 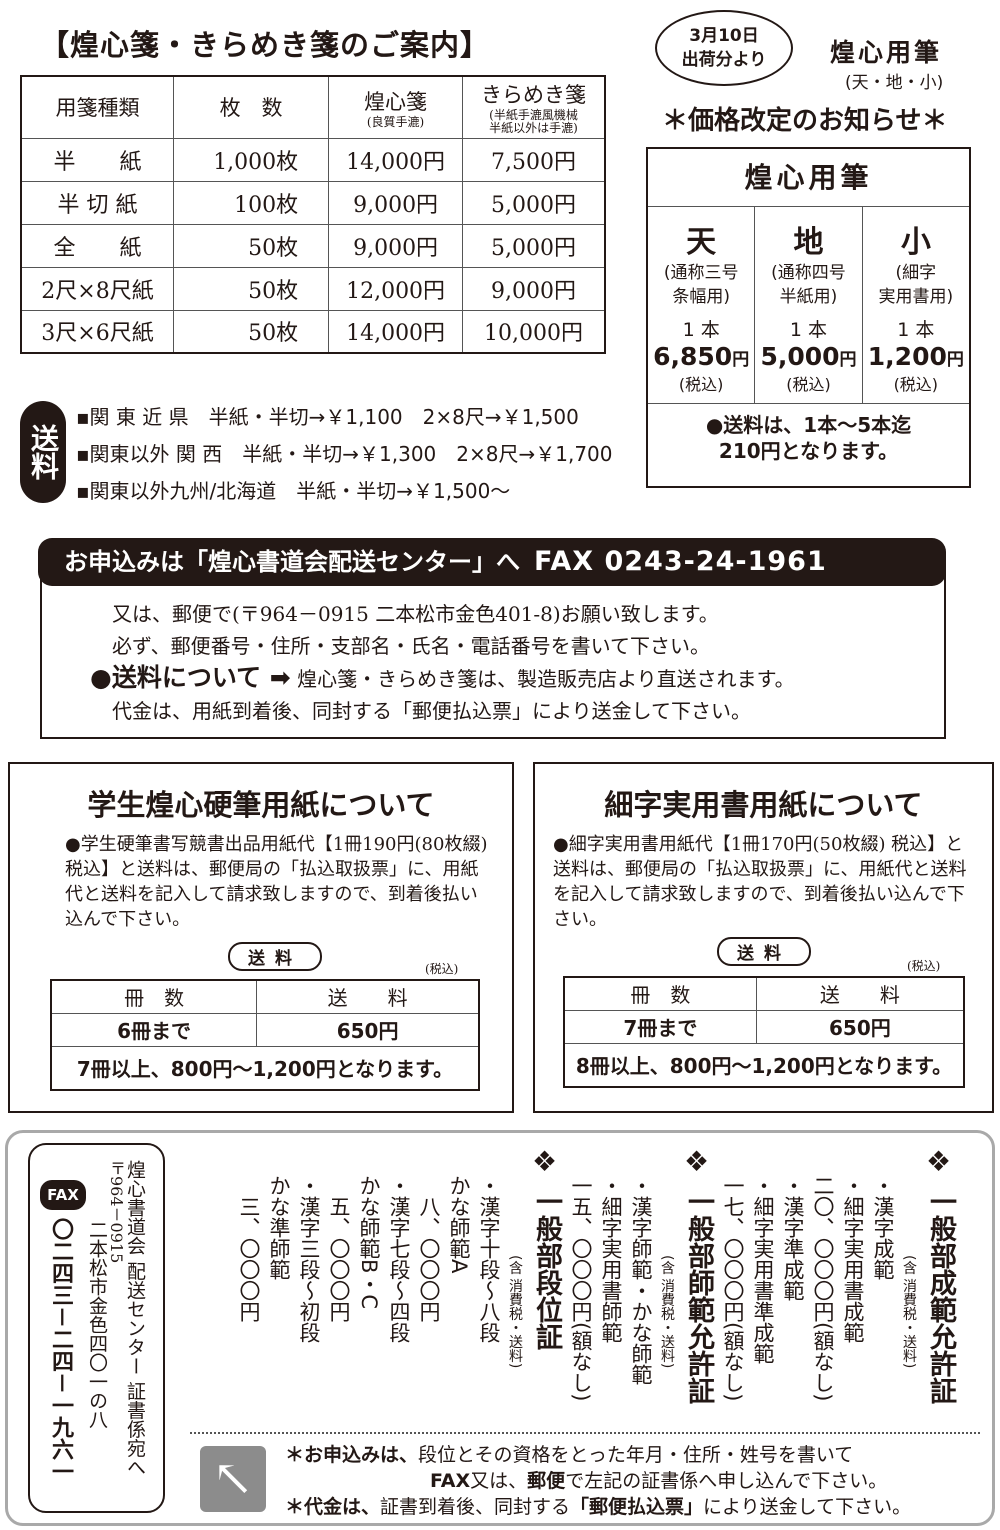 I want to click on cert-line: ・漢字師範・かな師範, so click(x=641, y=1280).